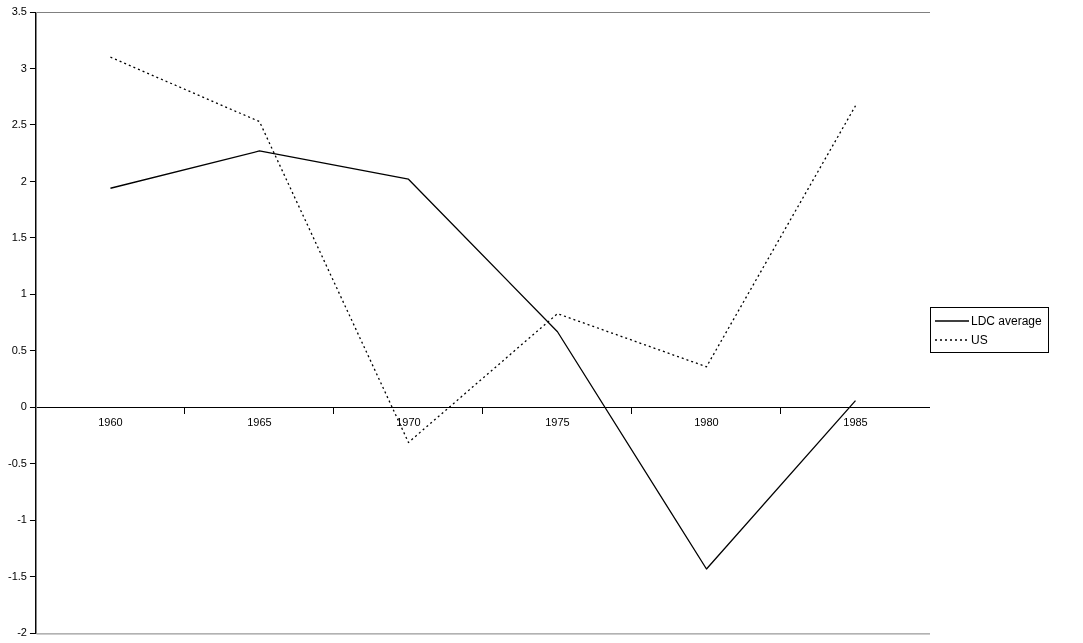 The width and height of the screenshot is (1083, 643). What do you see at coordinates (557, 422) in the screenshot?
I see `x-tick-label: 1975` at bounding box center [557, 422].